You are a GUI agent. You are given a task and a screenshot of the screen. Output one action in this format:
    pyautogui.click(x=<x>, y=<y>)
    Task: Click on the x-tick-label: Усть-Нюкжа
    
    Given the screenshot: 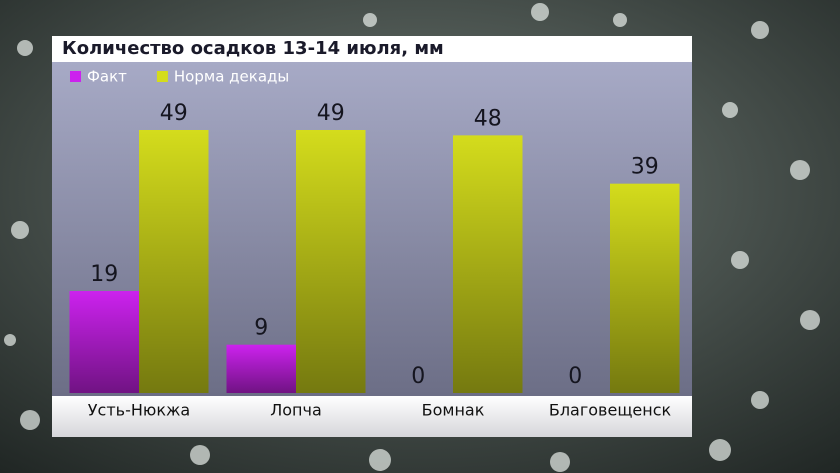 What is the action you would take?
    pyautogui.click(x=139, y=410)
    